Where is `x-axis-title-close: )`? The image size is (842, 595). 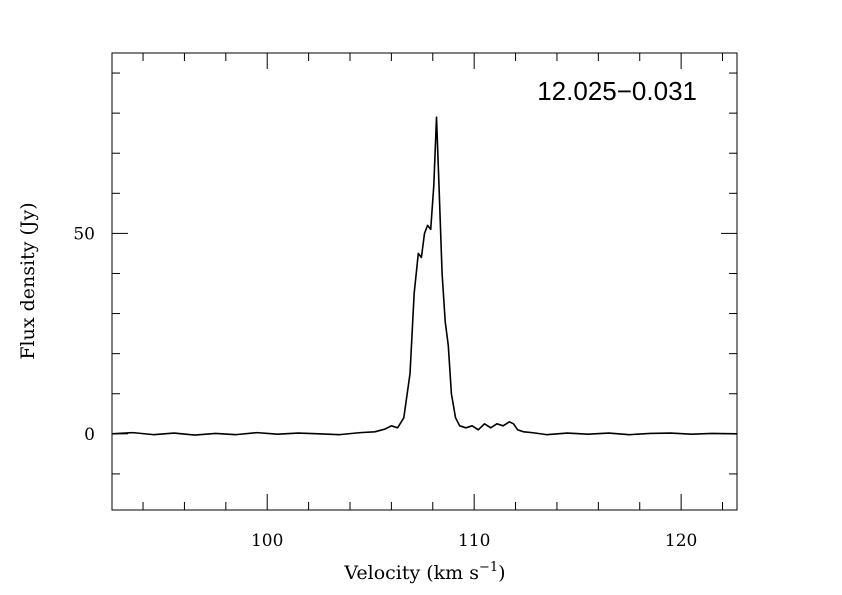
x-axis-title-close: ) is located at coordinates (501, 573).